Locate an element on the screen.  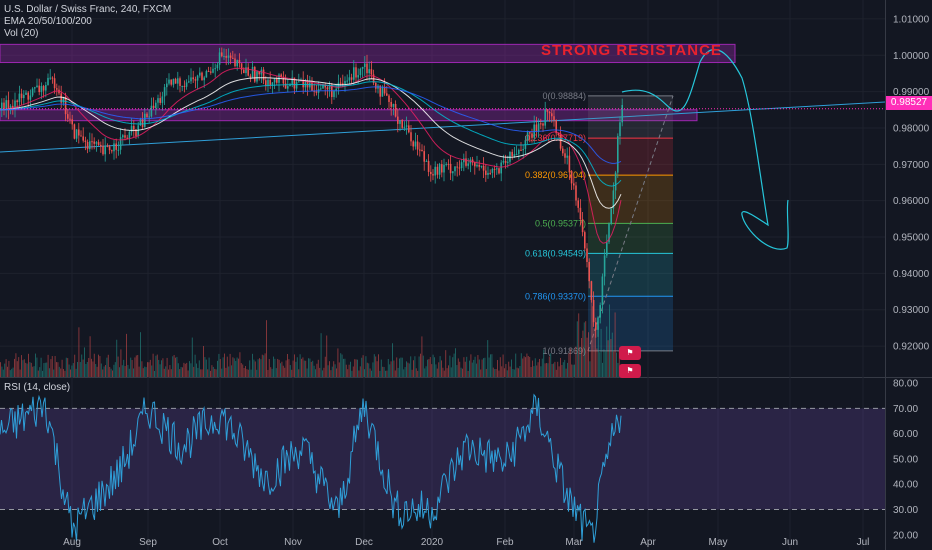
time-tick-label: Jun is located at coordinates (790, 542).